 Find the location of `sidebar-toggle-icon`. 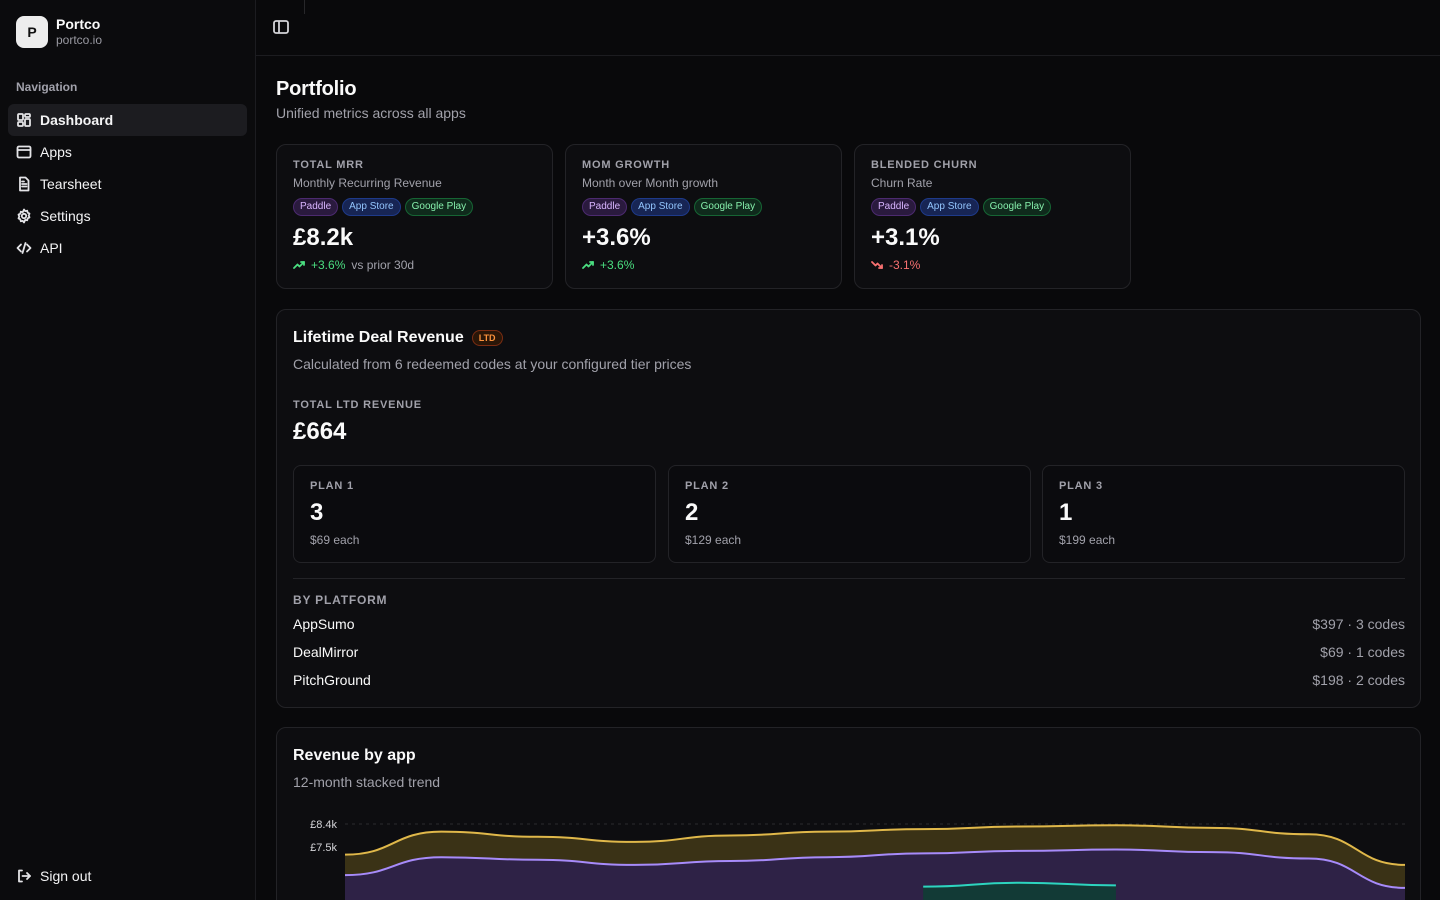

sidebar-toggle-icon is located at coordinates (281, 27).